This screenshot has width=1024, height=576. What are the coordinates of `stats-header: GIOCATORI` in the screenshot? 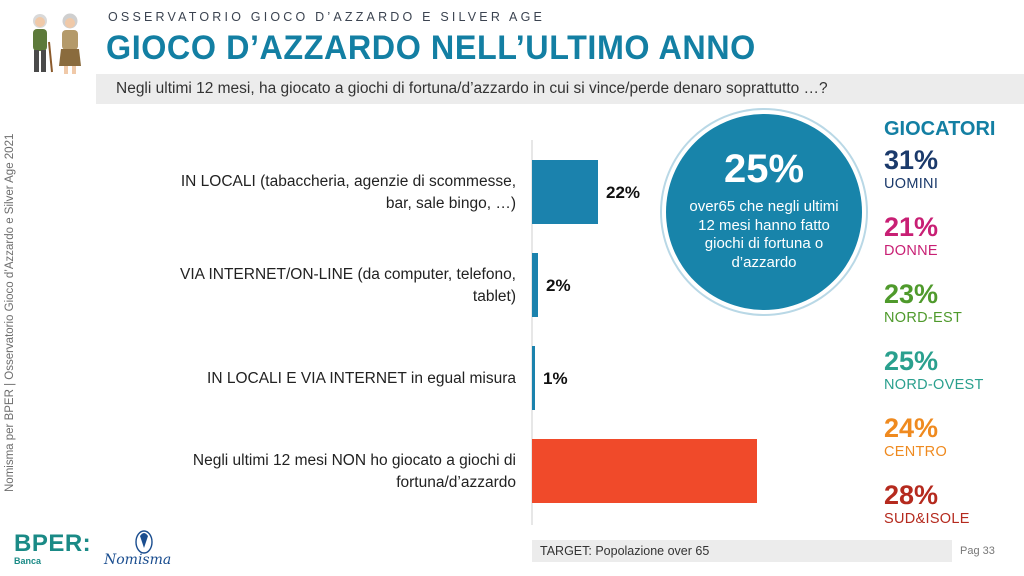 It's located at (940, 129).